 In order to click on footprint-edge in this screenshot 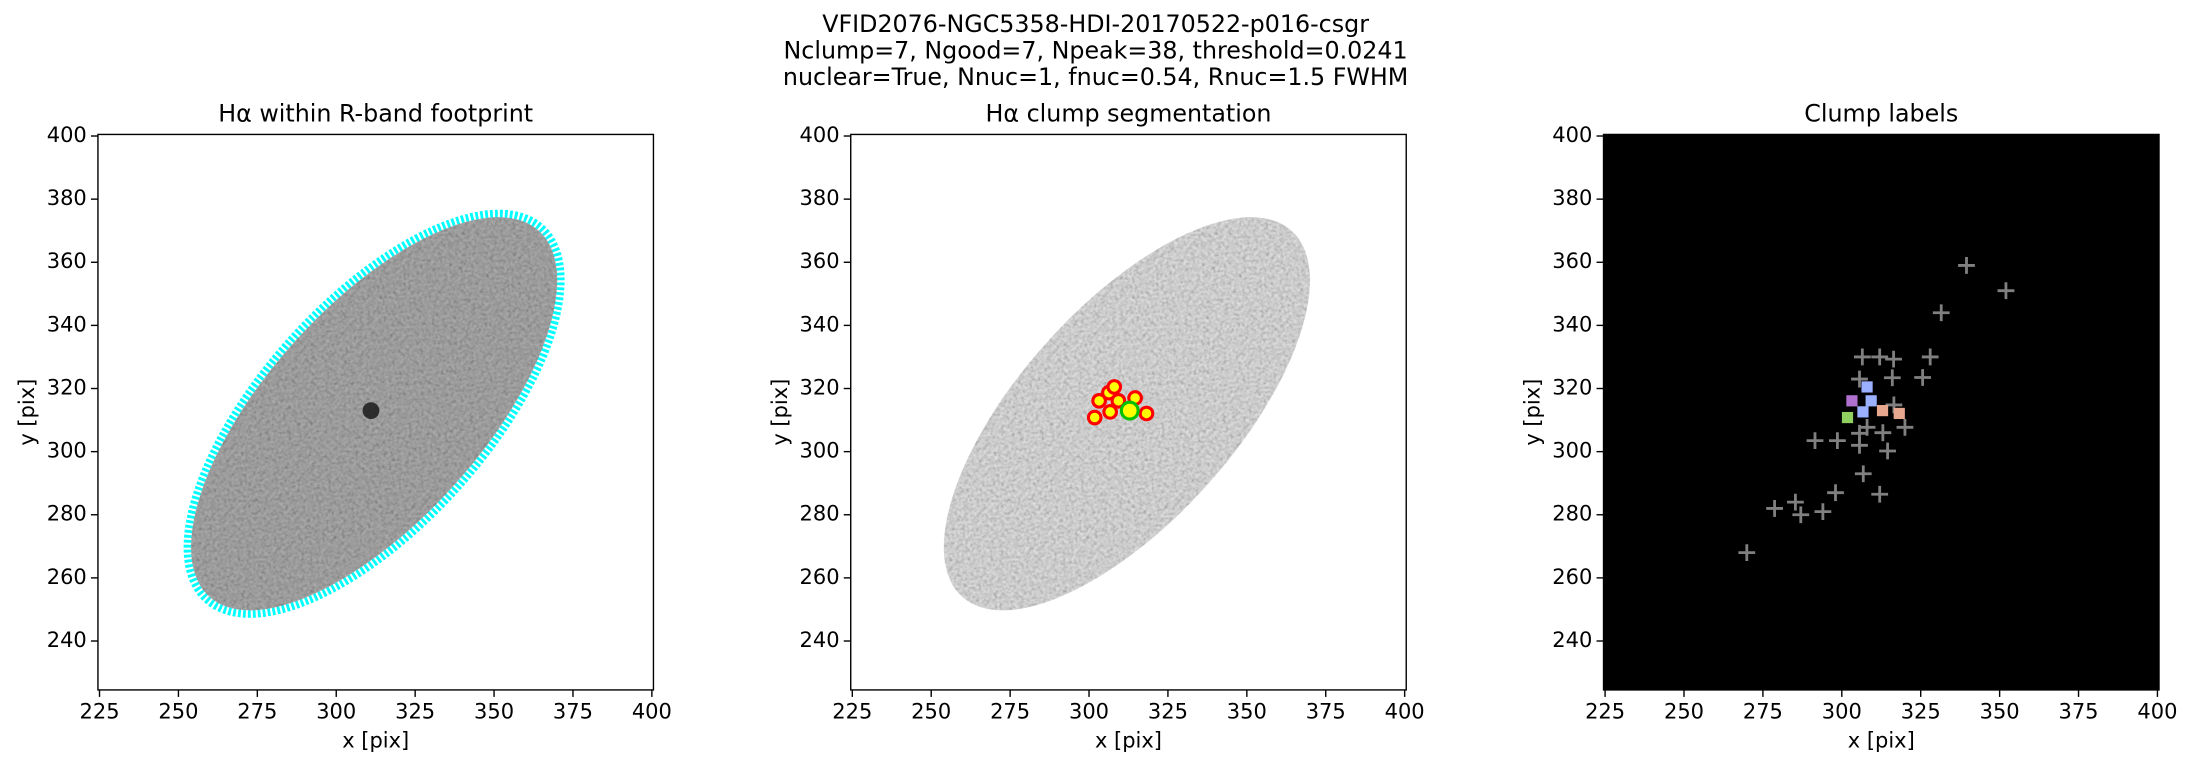, I will do `click(374, 413)`.